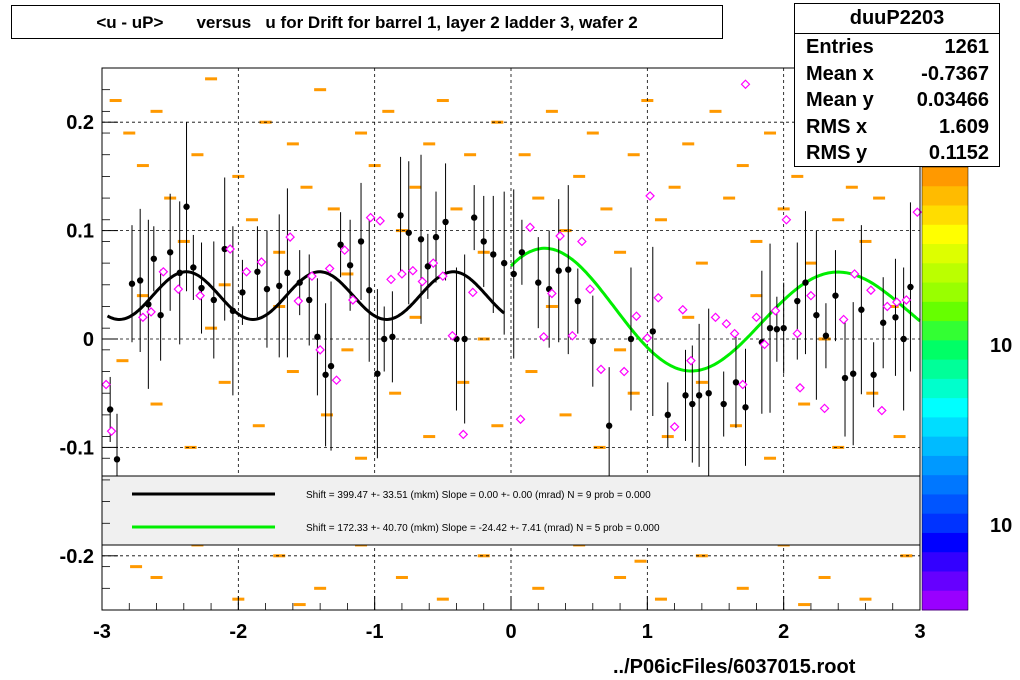 This screenshot has height=680, width=1020. Describe the element at coordinates (897, 47) in the screenshot. I see `stat-row-entries: Entries 1261` at that location.